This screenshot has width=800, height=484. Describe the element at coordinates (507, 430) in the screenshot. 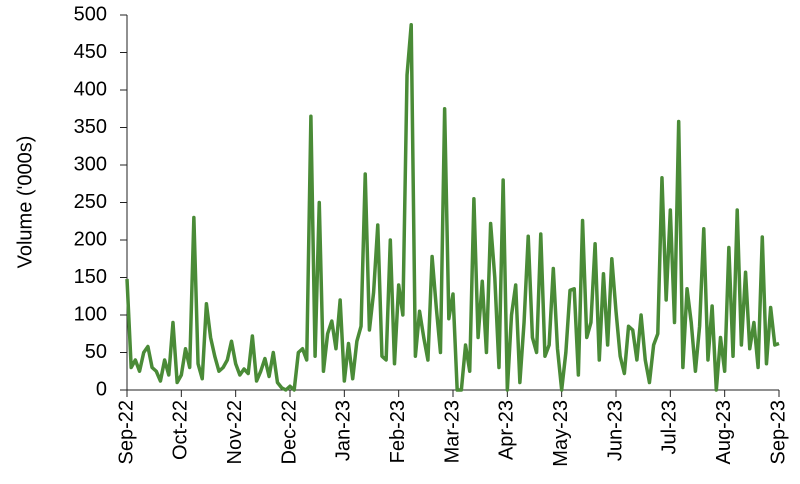

I see `x-tick-label: Apr-23` at that location.